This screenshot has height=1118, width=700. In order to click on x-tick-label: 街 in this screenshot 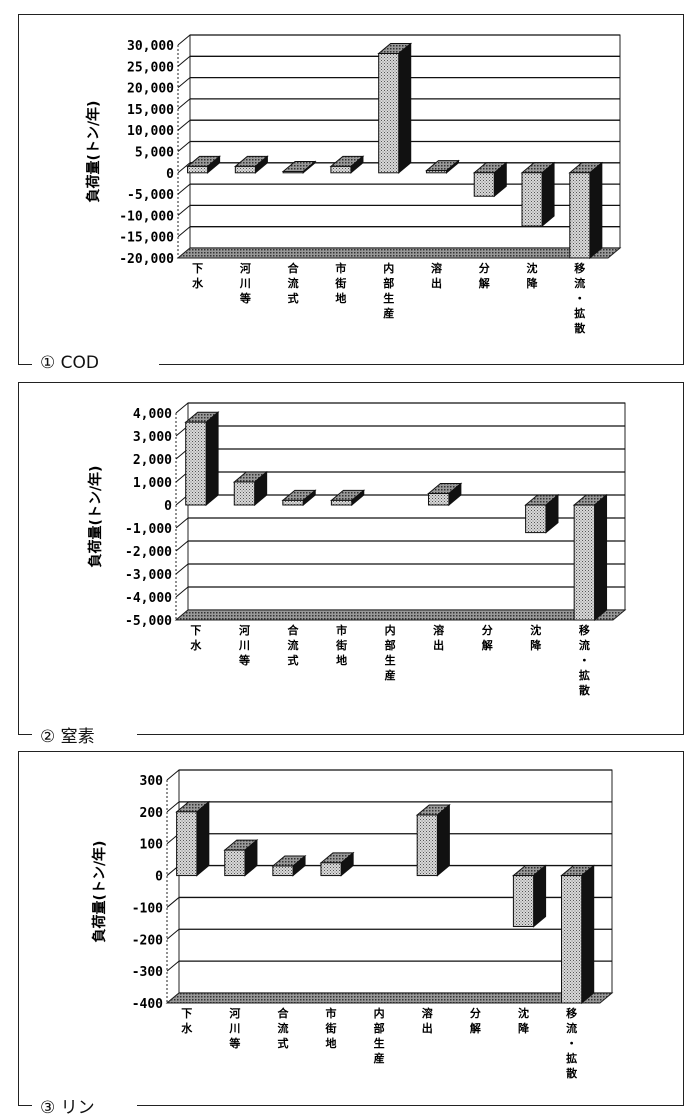, I will do `click(331, 1028)`.